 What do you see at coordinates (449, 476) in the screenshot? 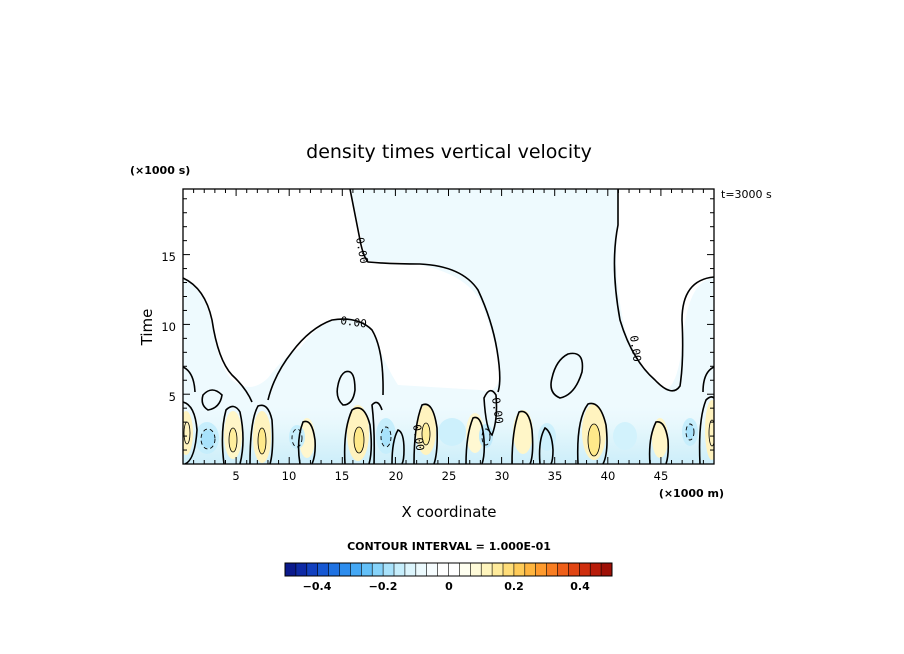
I see `x-tick-label: 25` at bounding box center [449, 476].